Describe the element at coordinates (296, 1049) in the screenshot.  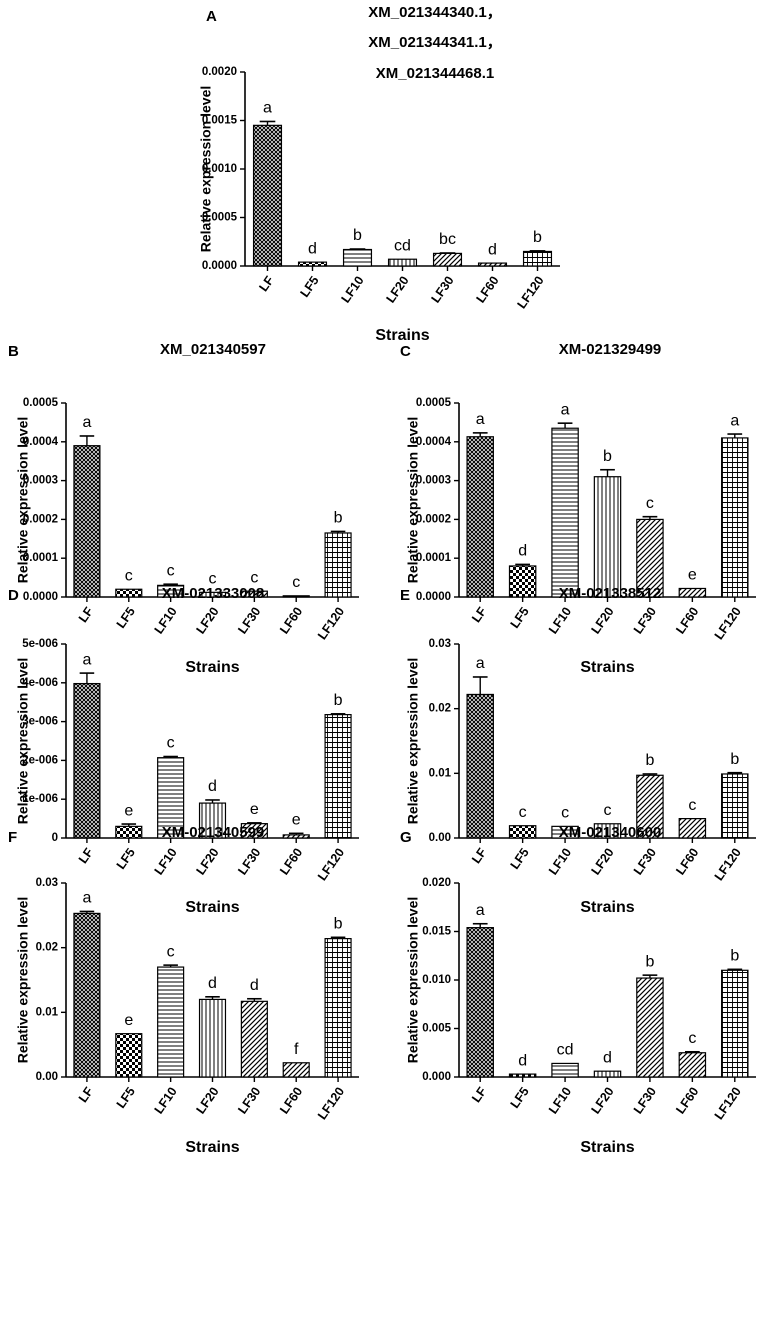
I see `significance-letter: f` at that location.